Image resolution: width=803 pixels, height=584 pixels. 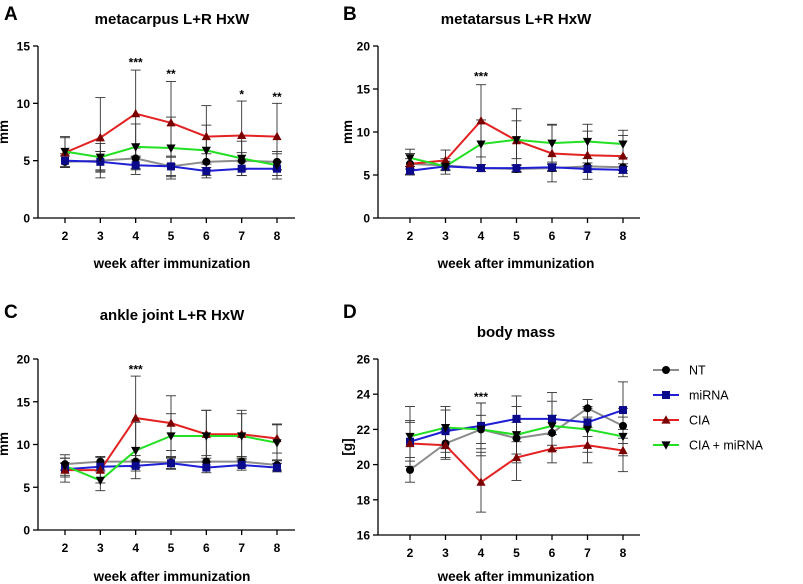 I want to click on y-tick-label: 10, so click(x=364, y=133).